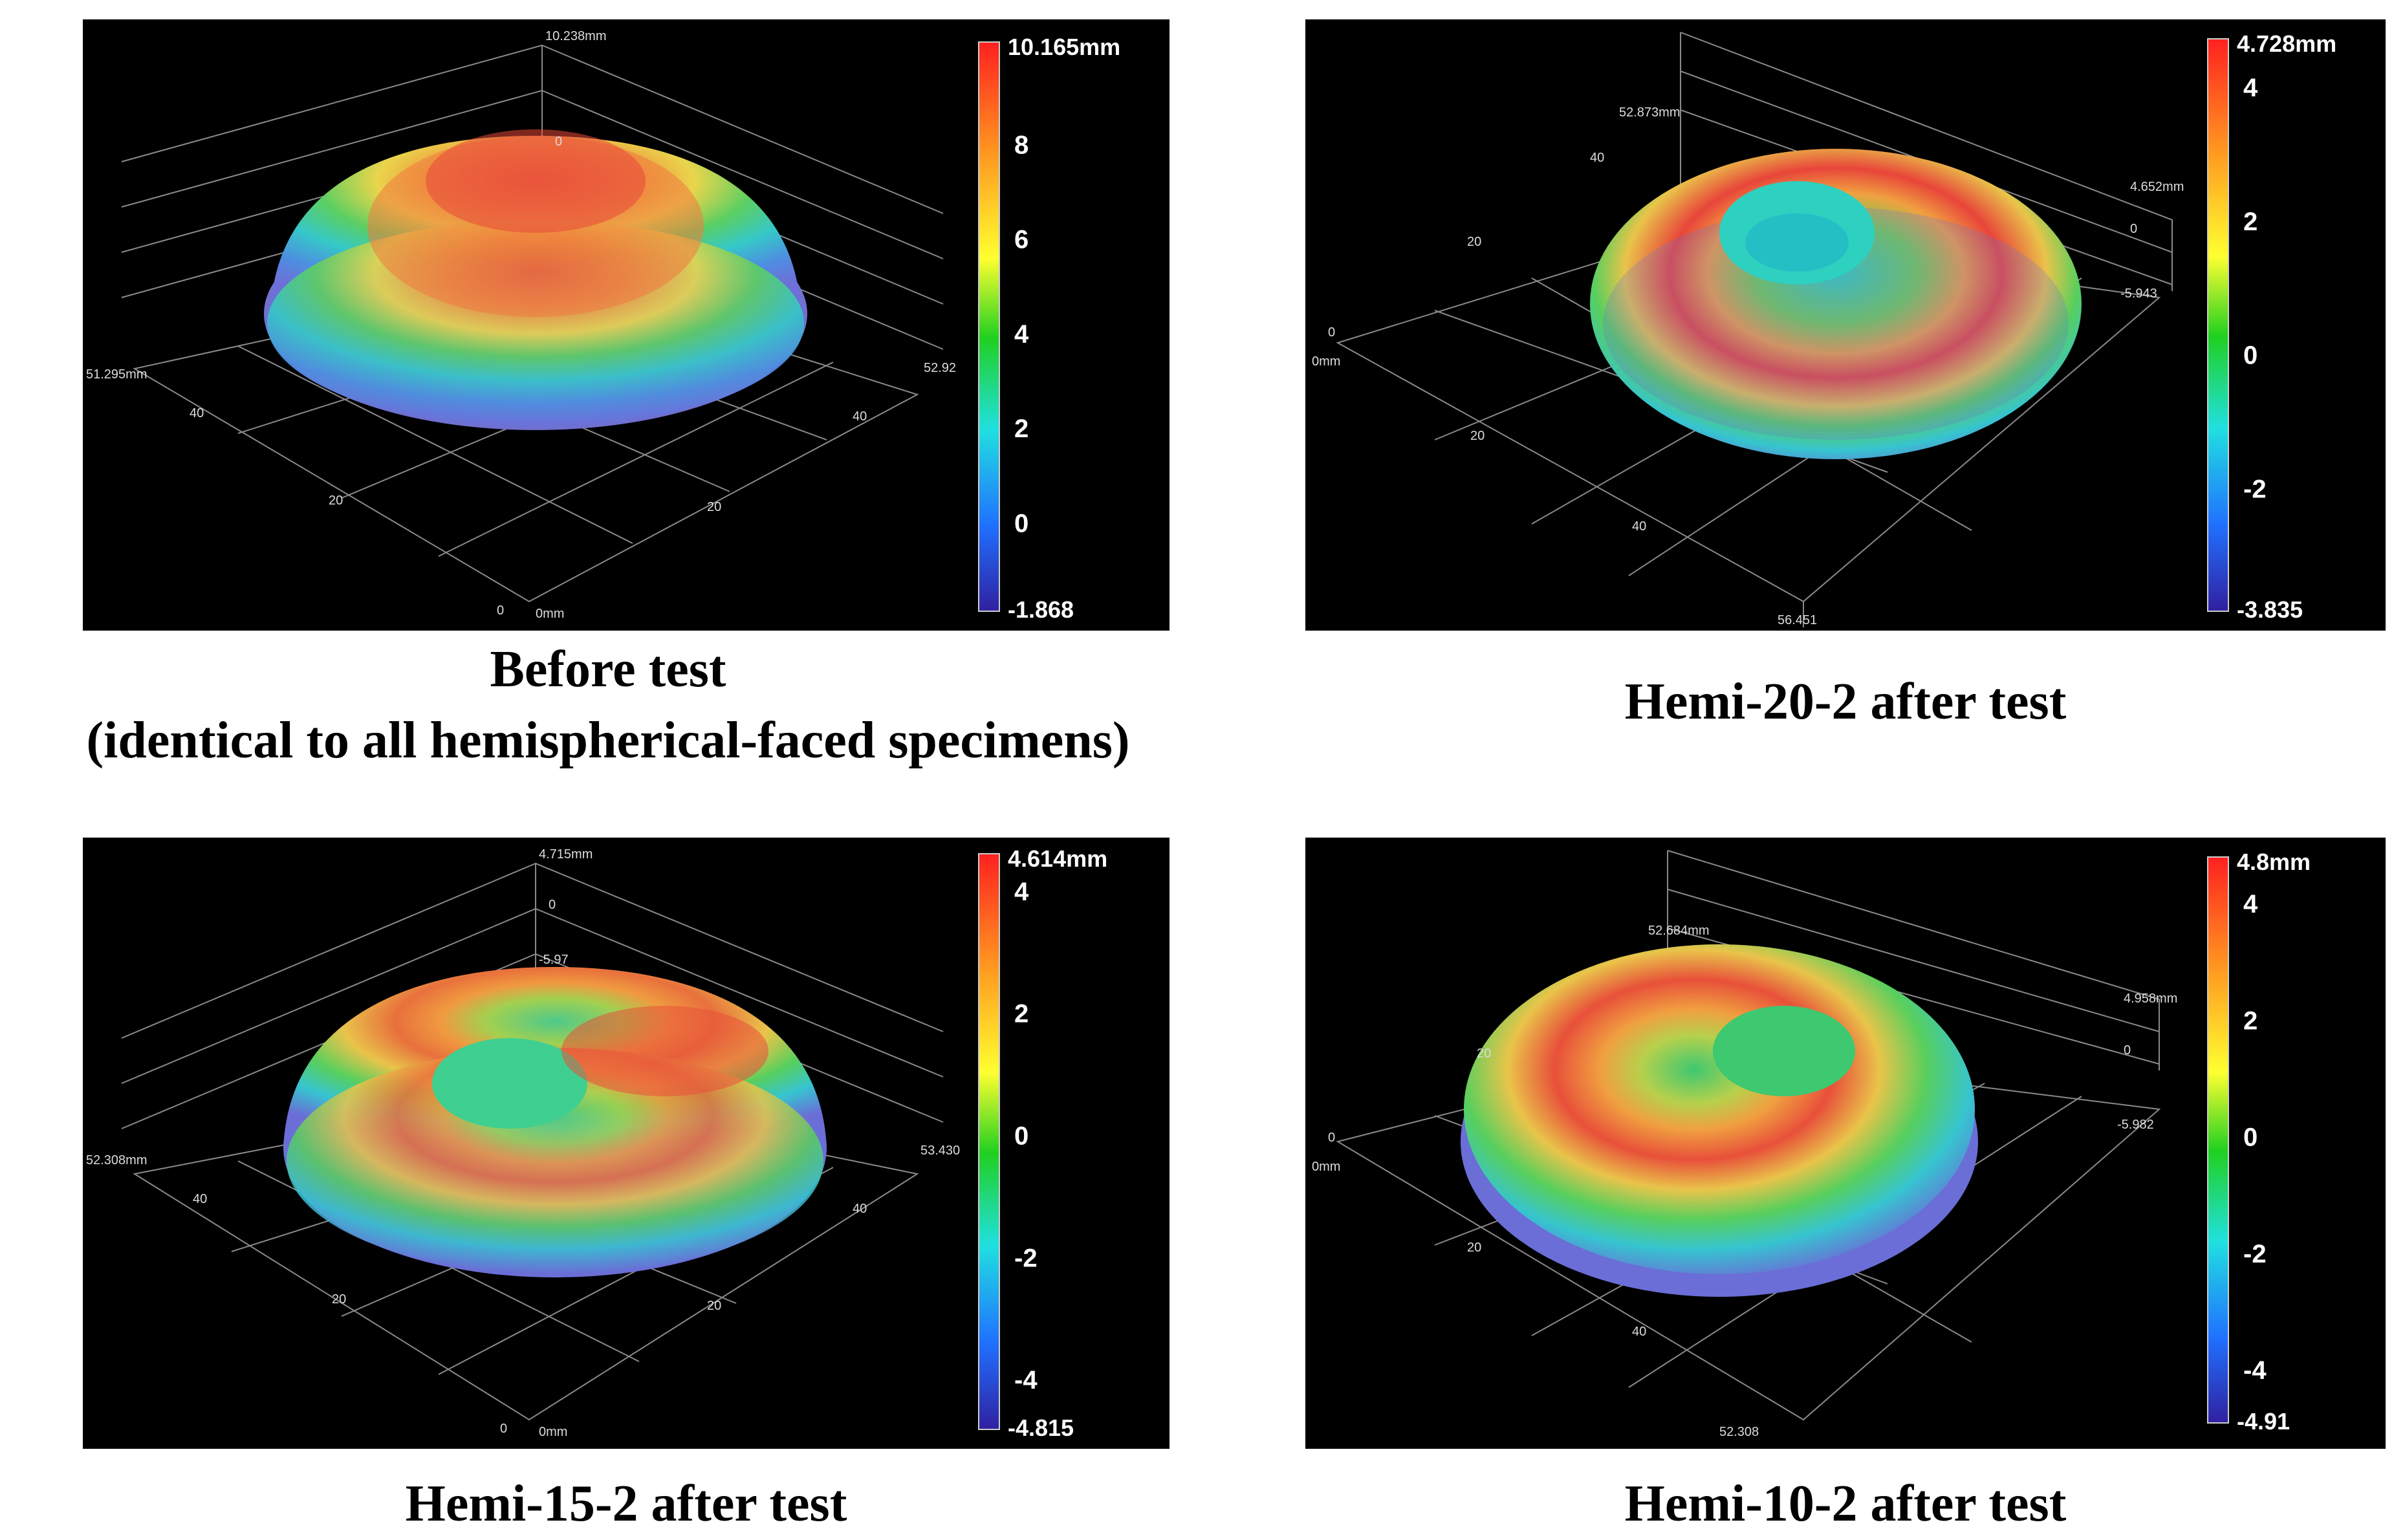 The height and width of the screenshot is (1540, 2405). What do you see at coordinates (940, 368) in the screenshot?
I see `axis-label: 52.92` at bounding box center [940, 368].